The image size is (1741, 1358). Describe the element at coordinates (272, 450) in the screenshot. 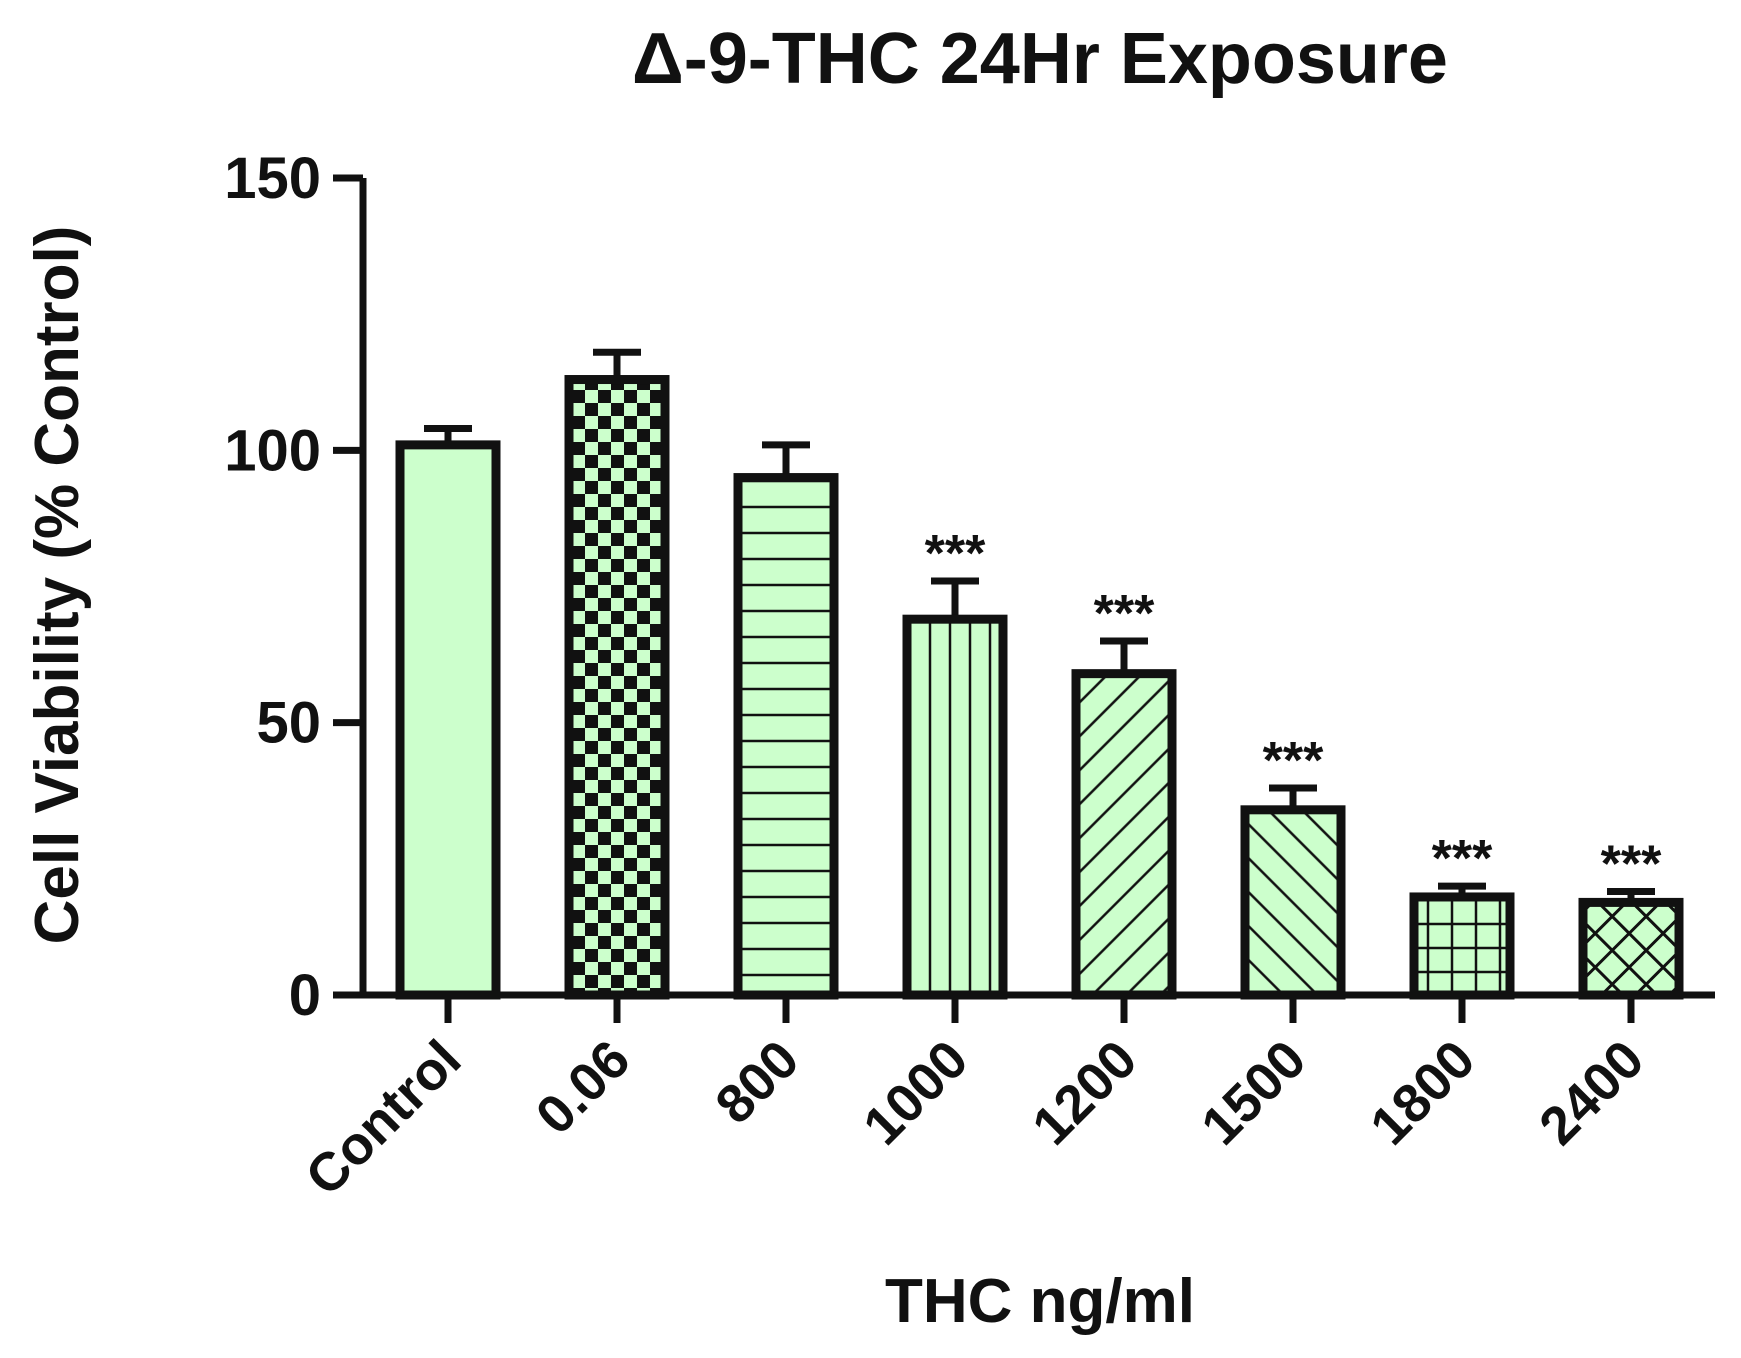

I see `y-tick-label: 100` at that location.